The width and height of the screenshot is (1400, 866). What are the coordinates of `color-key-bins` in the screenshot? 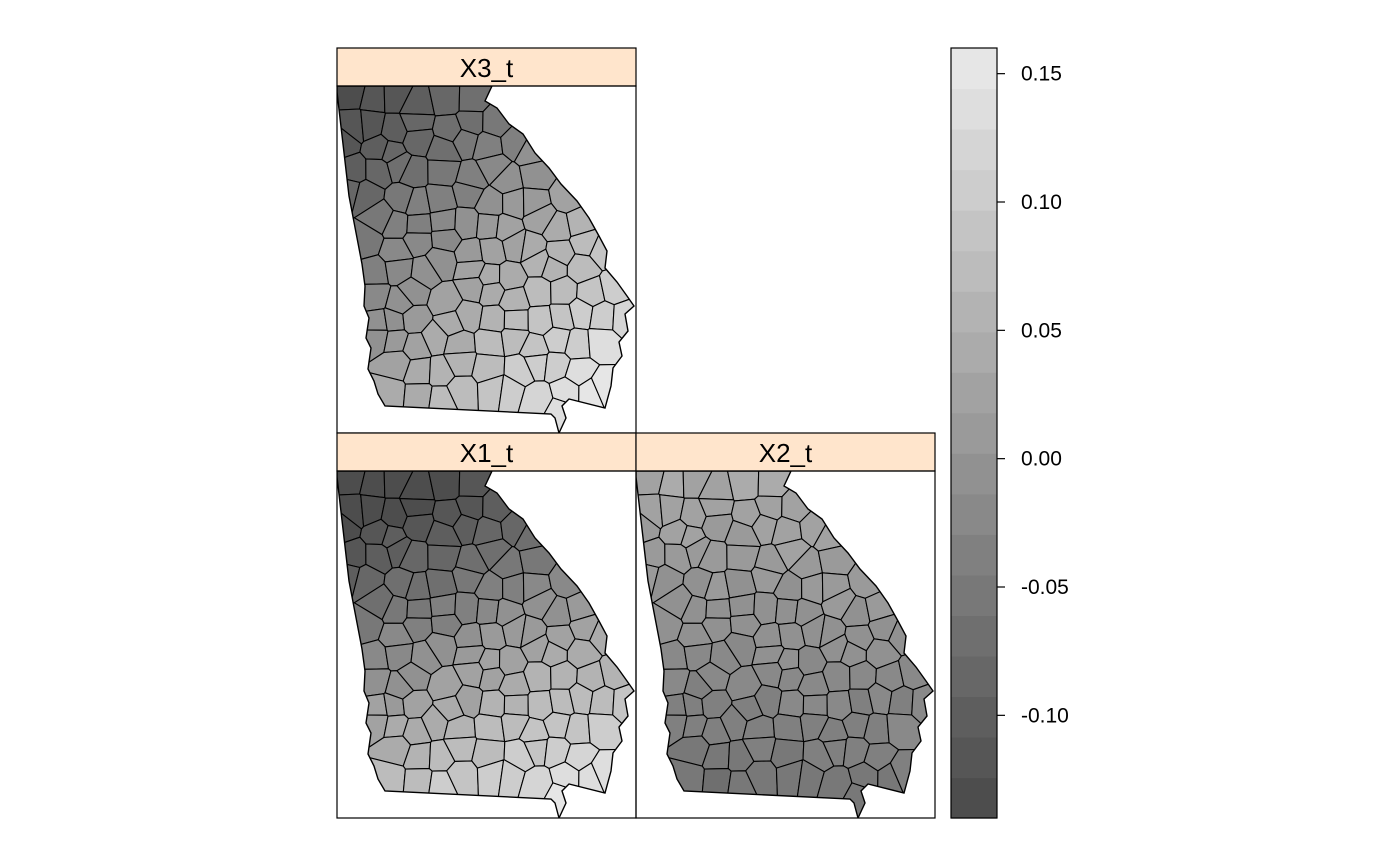 It's located at (974, 433).